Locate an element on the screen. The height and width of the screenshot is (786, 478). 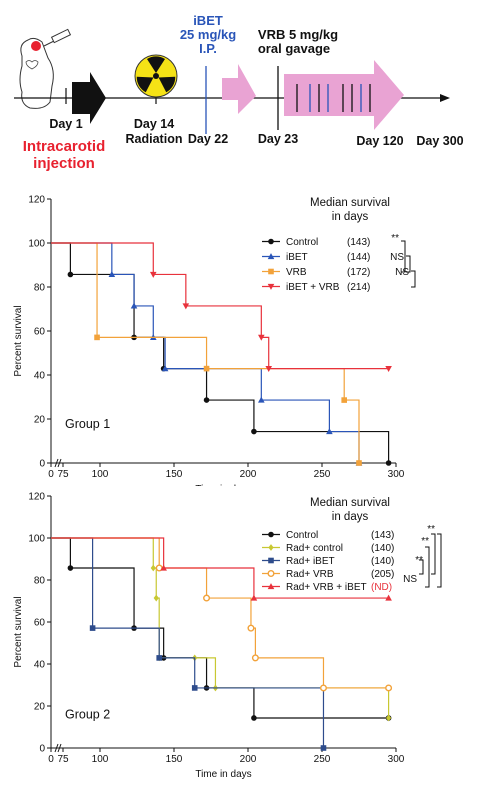
injection-label-line2: injection is located at coordinates (64, 163).